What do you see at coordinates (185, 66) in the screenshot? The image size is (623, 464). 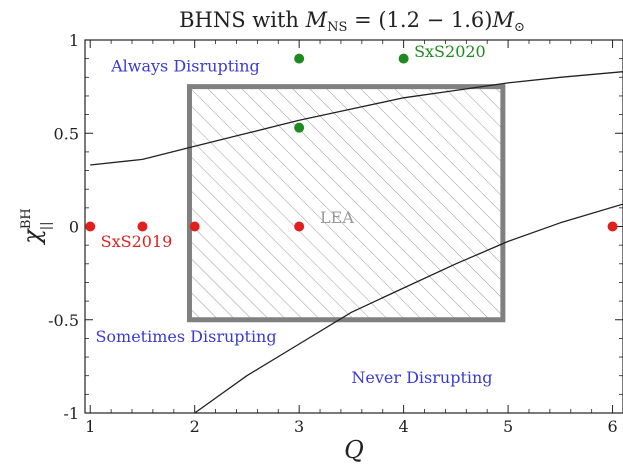 I see `annotation-always-disrupting: Always Disrupting` at bounding box center [185, 66].